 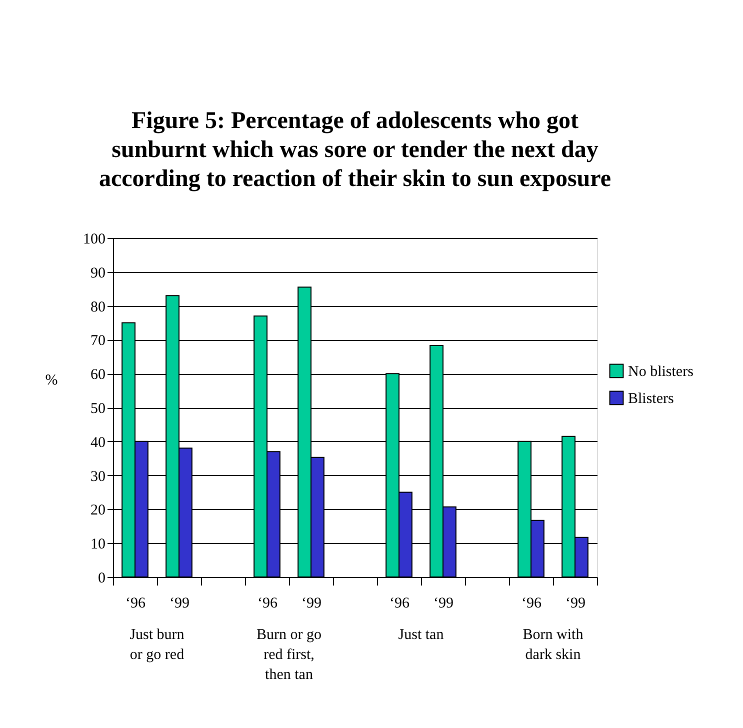 I want to click on y-tick-label: 20, so click(x=98, y=510).